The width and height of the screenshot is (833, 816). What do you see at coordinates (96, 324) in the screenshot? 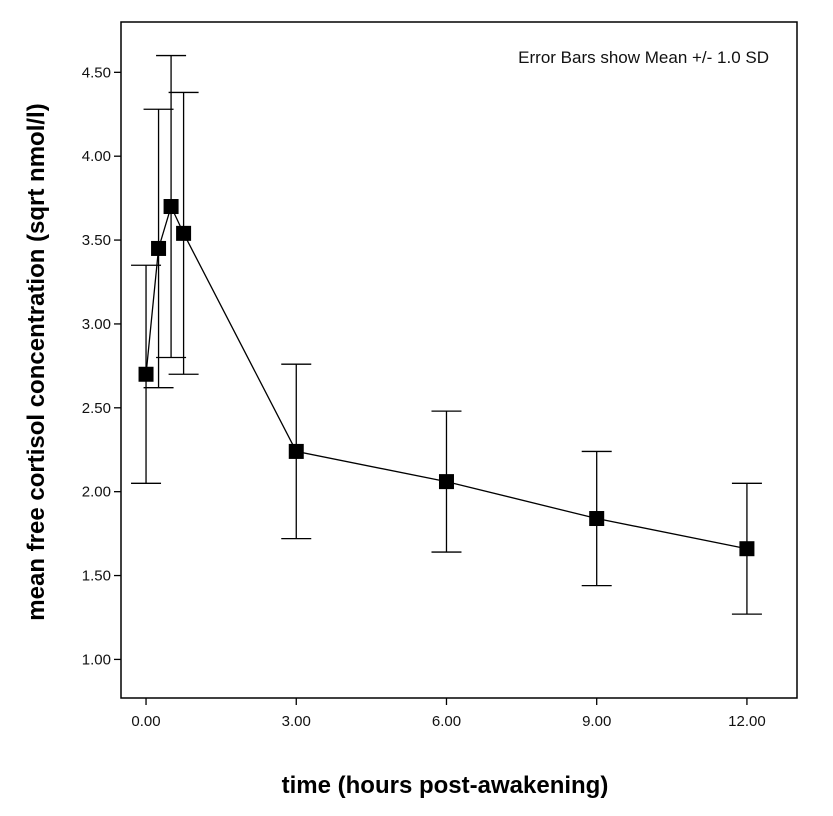
I see `y-tick-label: 3.00` at bounding box center [96, 324].